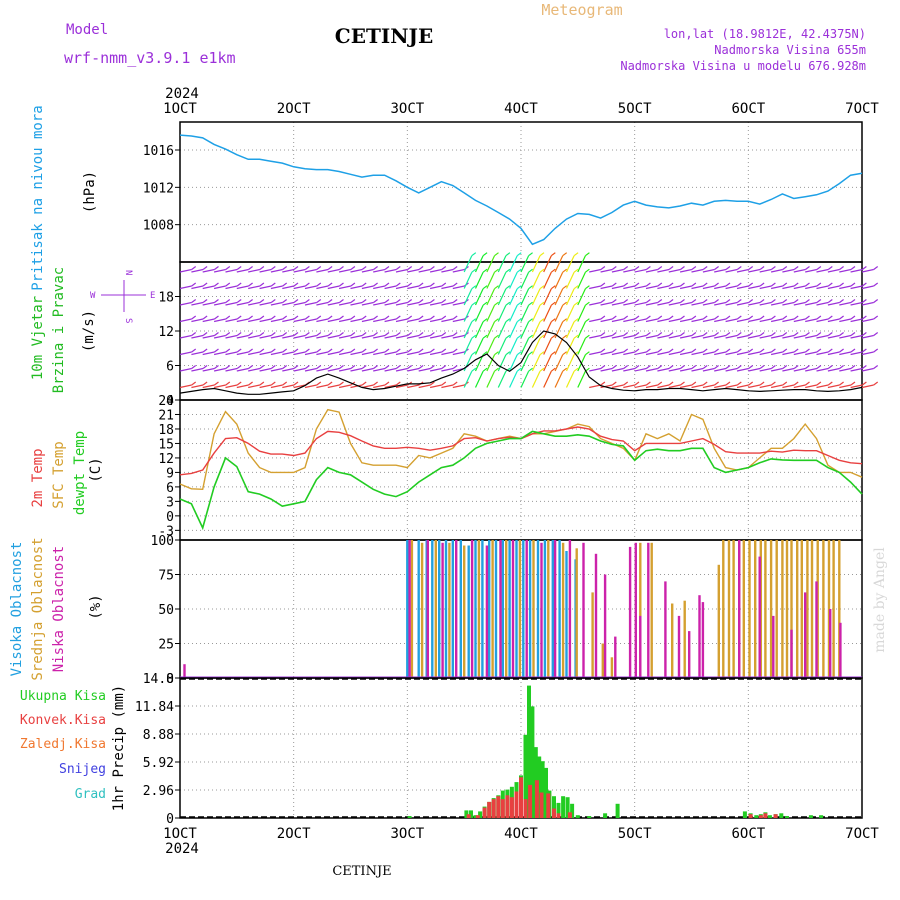 The width and height of the screenshot is (900, 900). I want to click on pressure-unit: (hPa), so click(90, 192).